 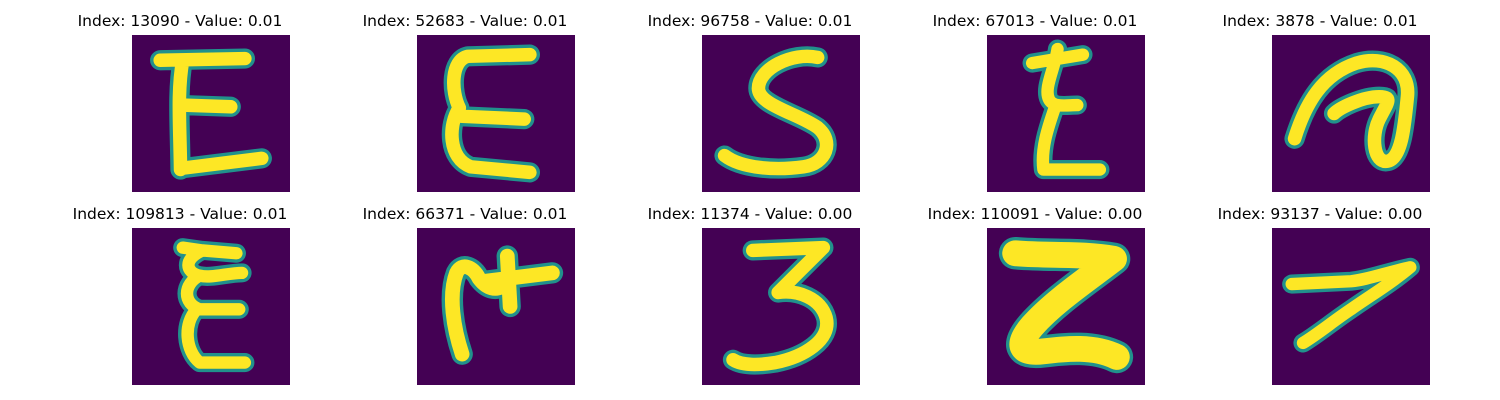 I want to click on digit-image-E, so click(x=211, y=113).